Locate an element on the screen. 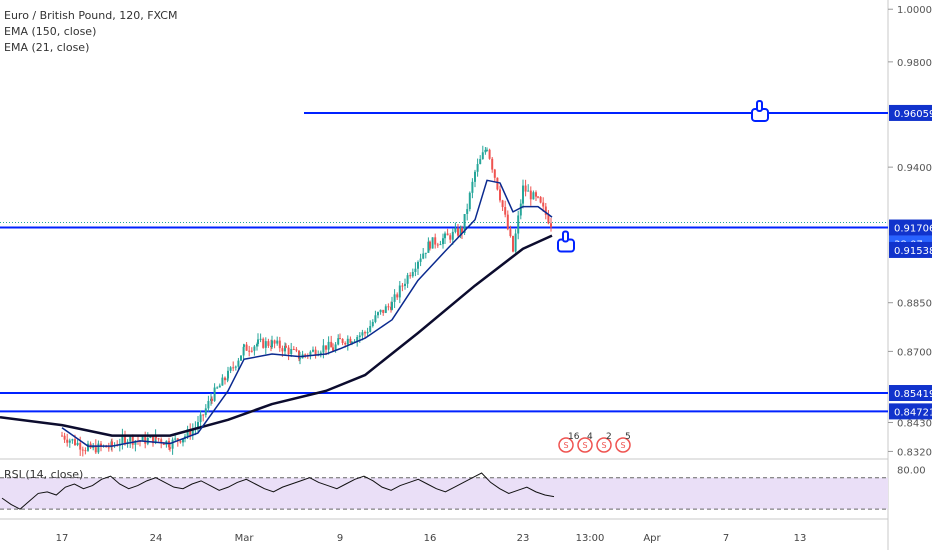  event-badge: S4 is located at coordinates (585, 442).